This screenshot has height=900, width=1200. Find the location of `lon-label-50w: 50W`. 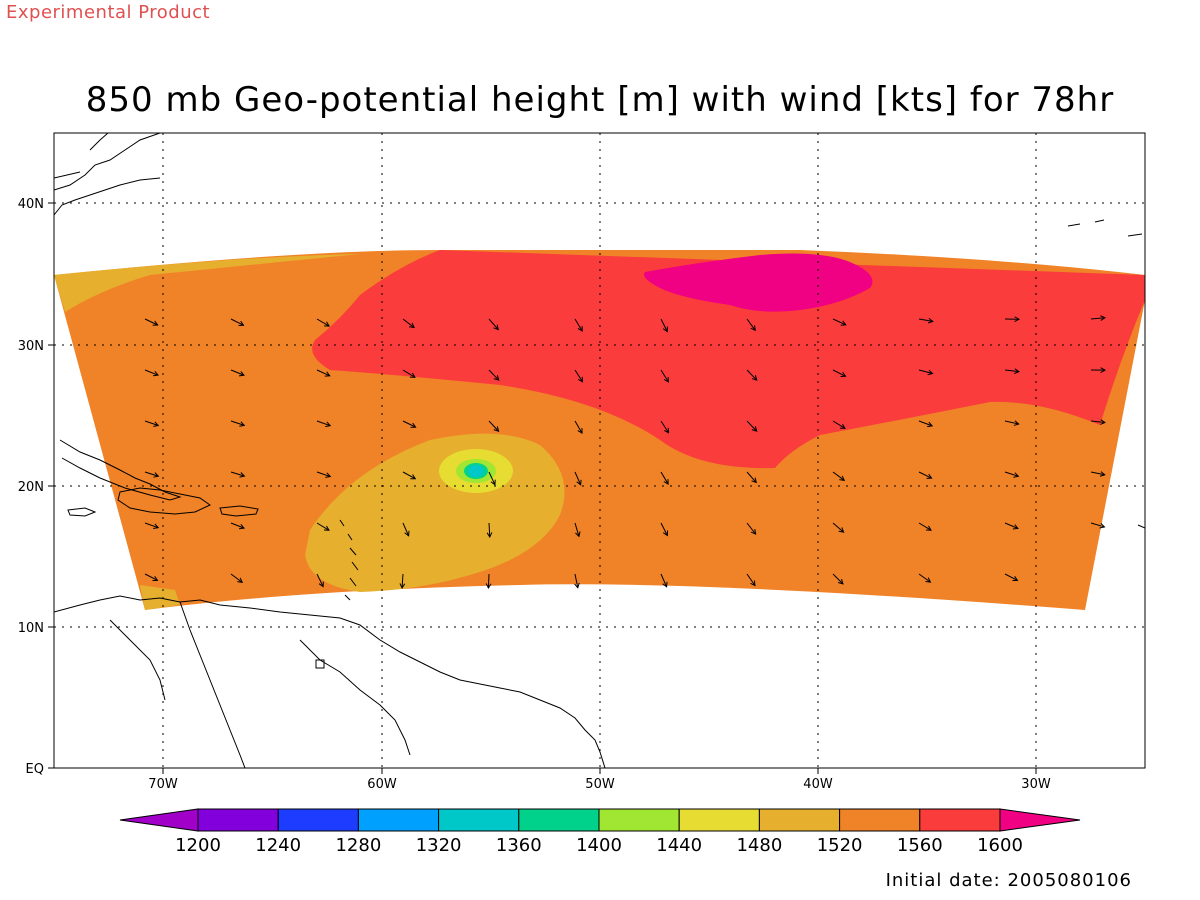

lon-label-50w: 50W is located at coordinates (600, 784).